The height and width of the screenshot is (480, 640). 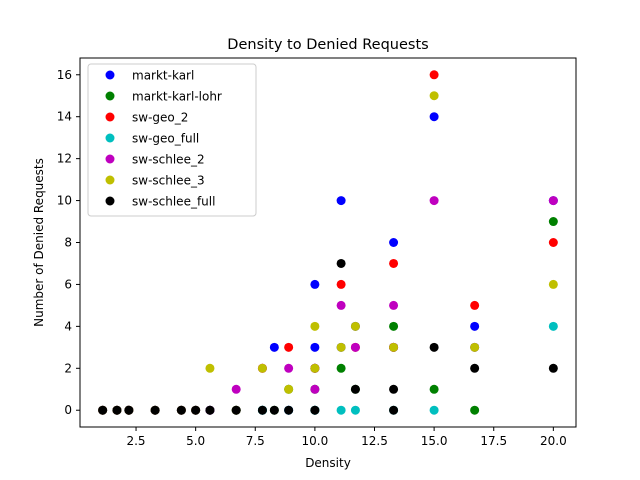 What do you see at coordinates (64, 159) in the screenshot?
I see `y-tick-label: 12` at bounding box center [64, 159].